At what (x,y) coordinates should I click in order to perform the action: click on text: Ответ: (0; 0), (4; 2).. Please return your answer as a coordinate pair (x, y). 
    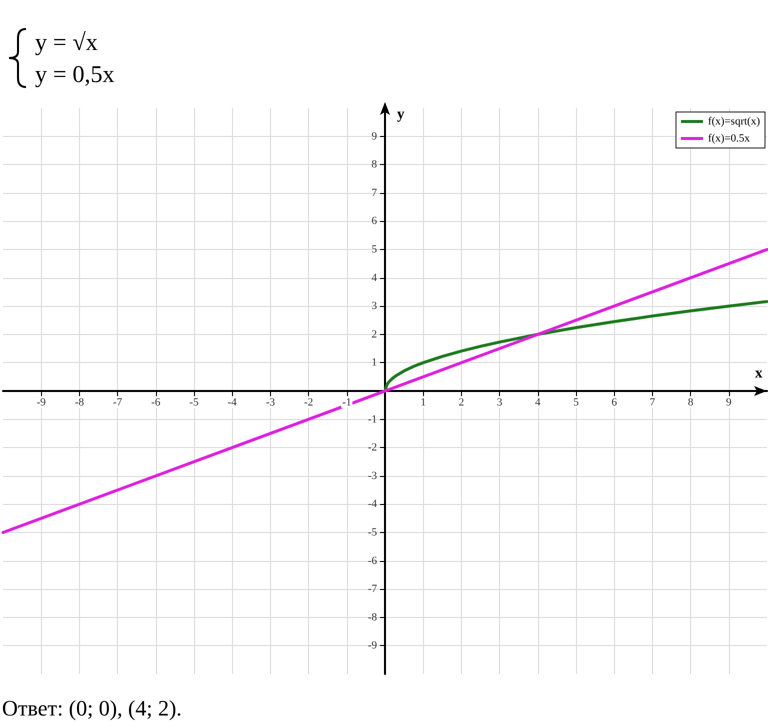
    Looking at the image, I should click on (92, 708).